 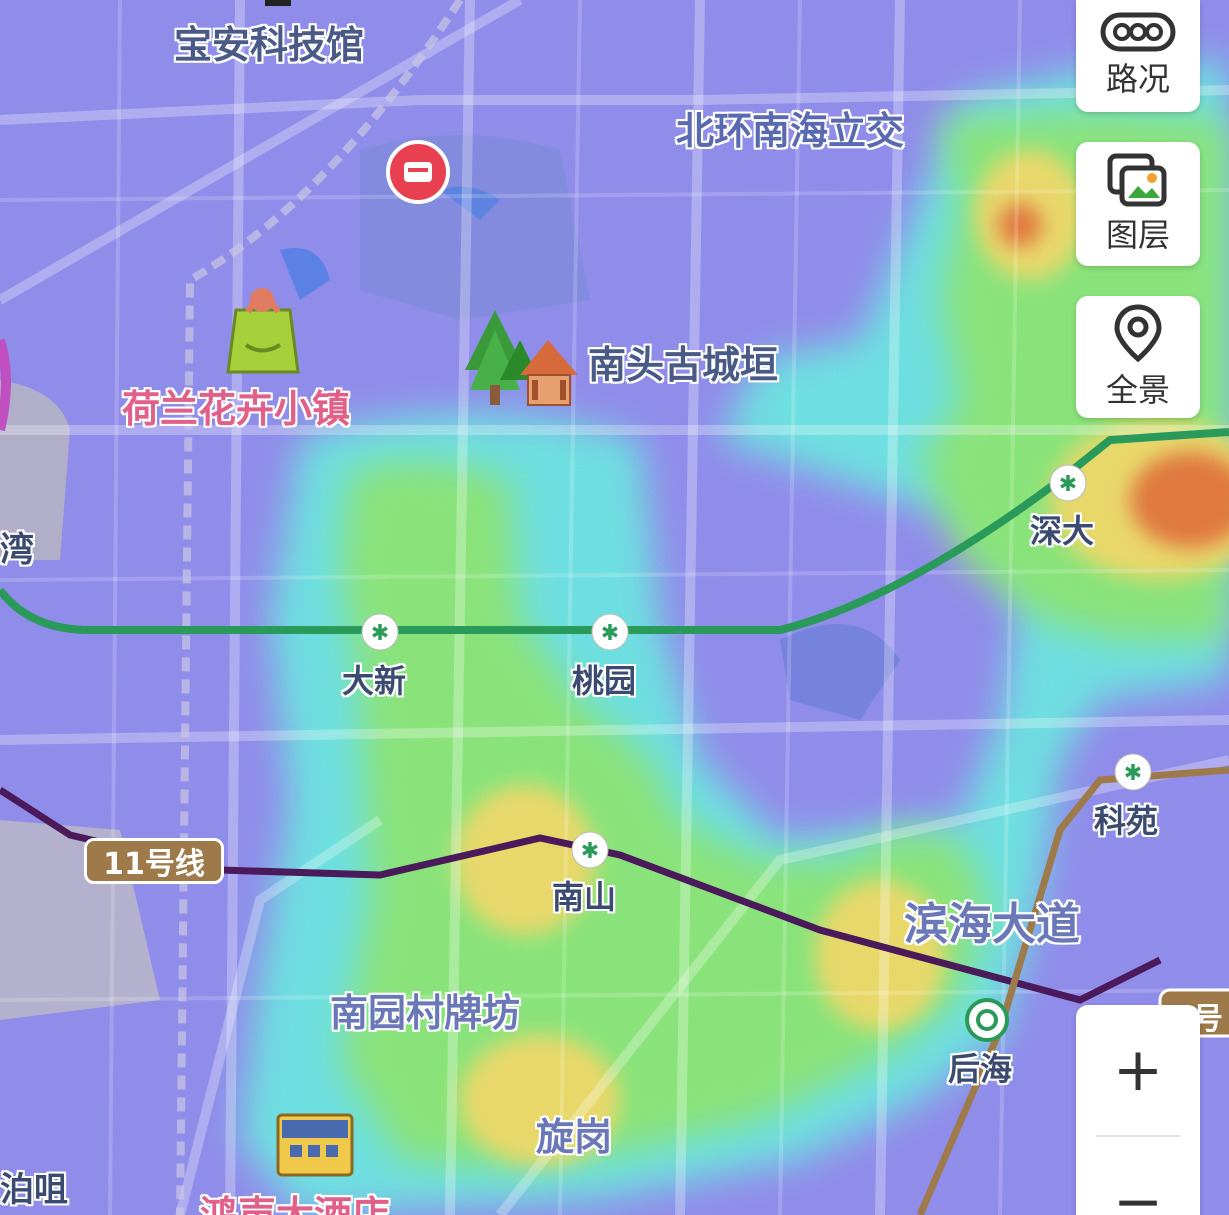 What do you see at coordinates (418, 172) in the screenshot?
I see `restaurant-icon` at bounding box center [418, 172].